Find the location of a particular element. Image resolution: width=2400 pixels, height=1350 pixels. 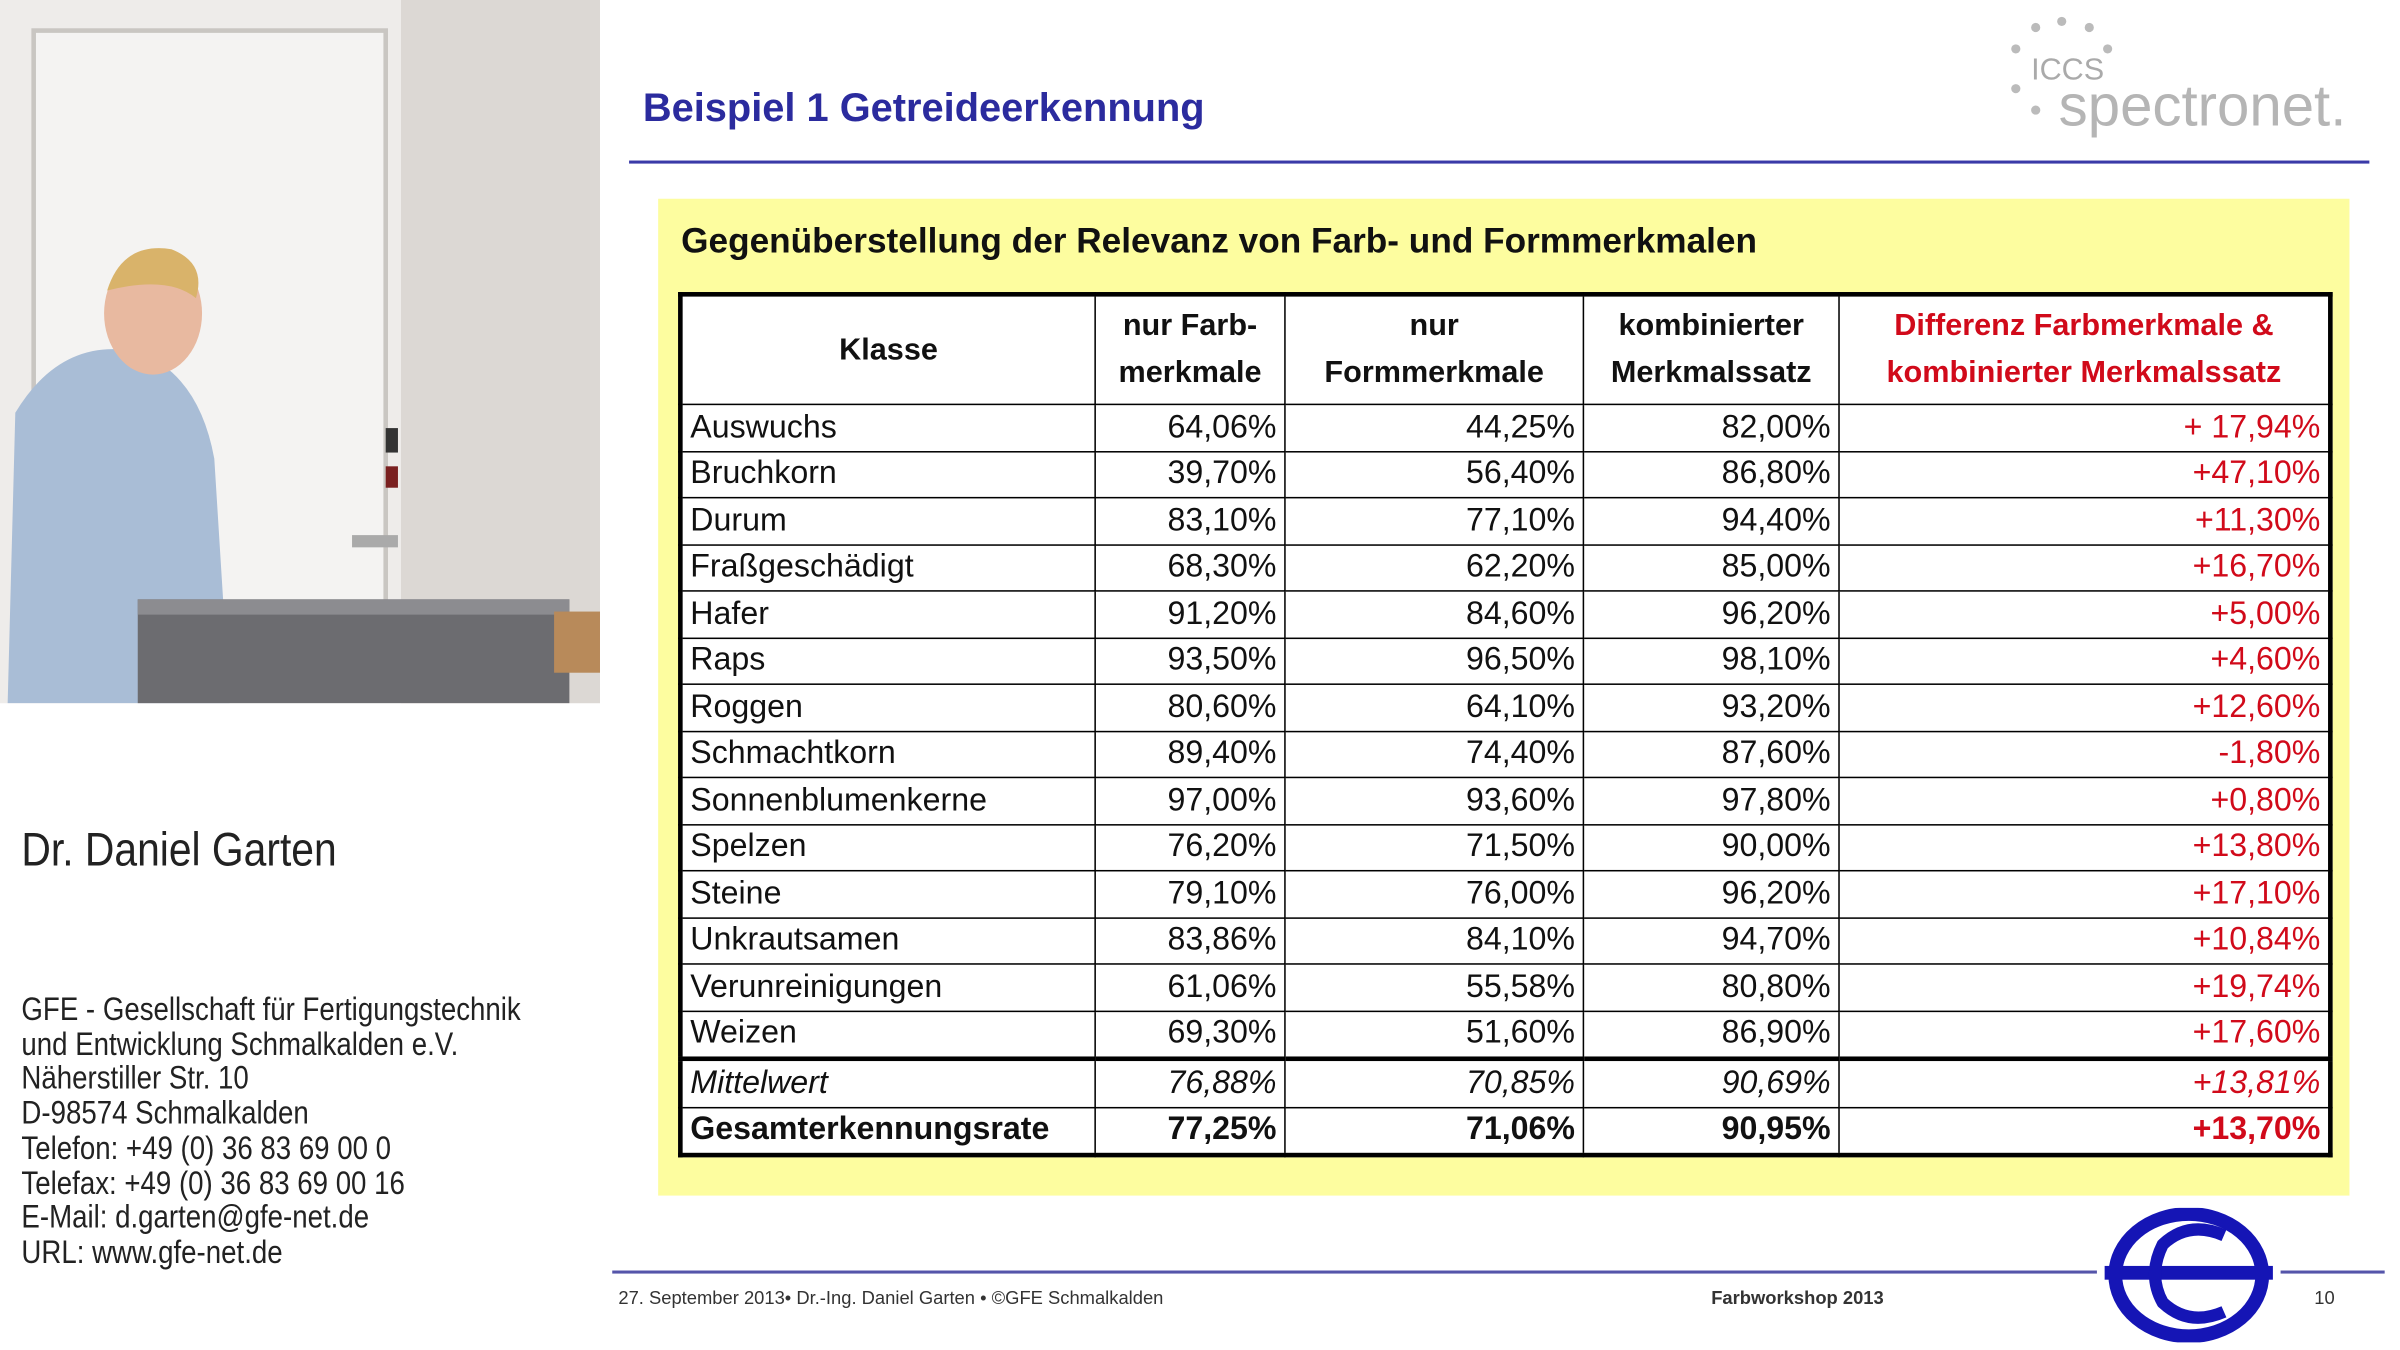

value-cell: +17,10% is located at coordinates (2085, 894).